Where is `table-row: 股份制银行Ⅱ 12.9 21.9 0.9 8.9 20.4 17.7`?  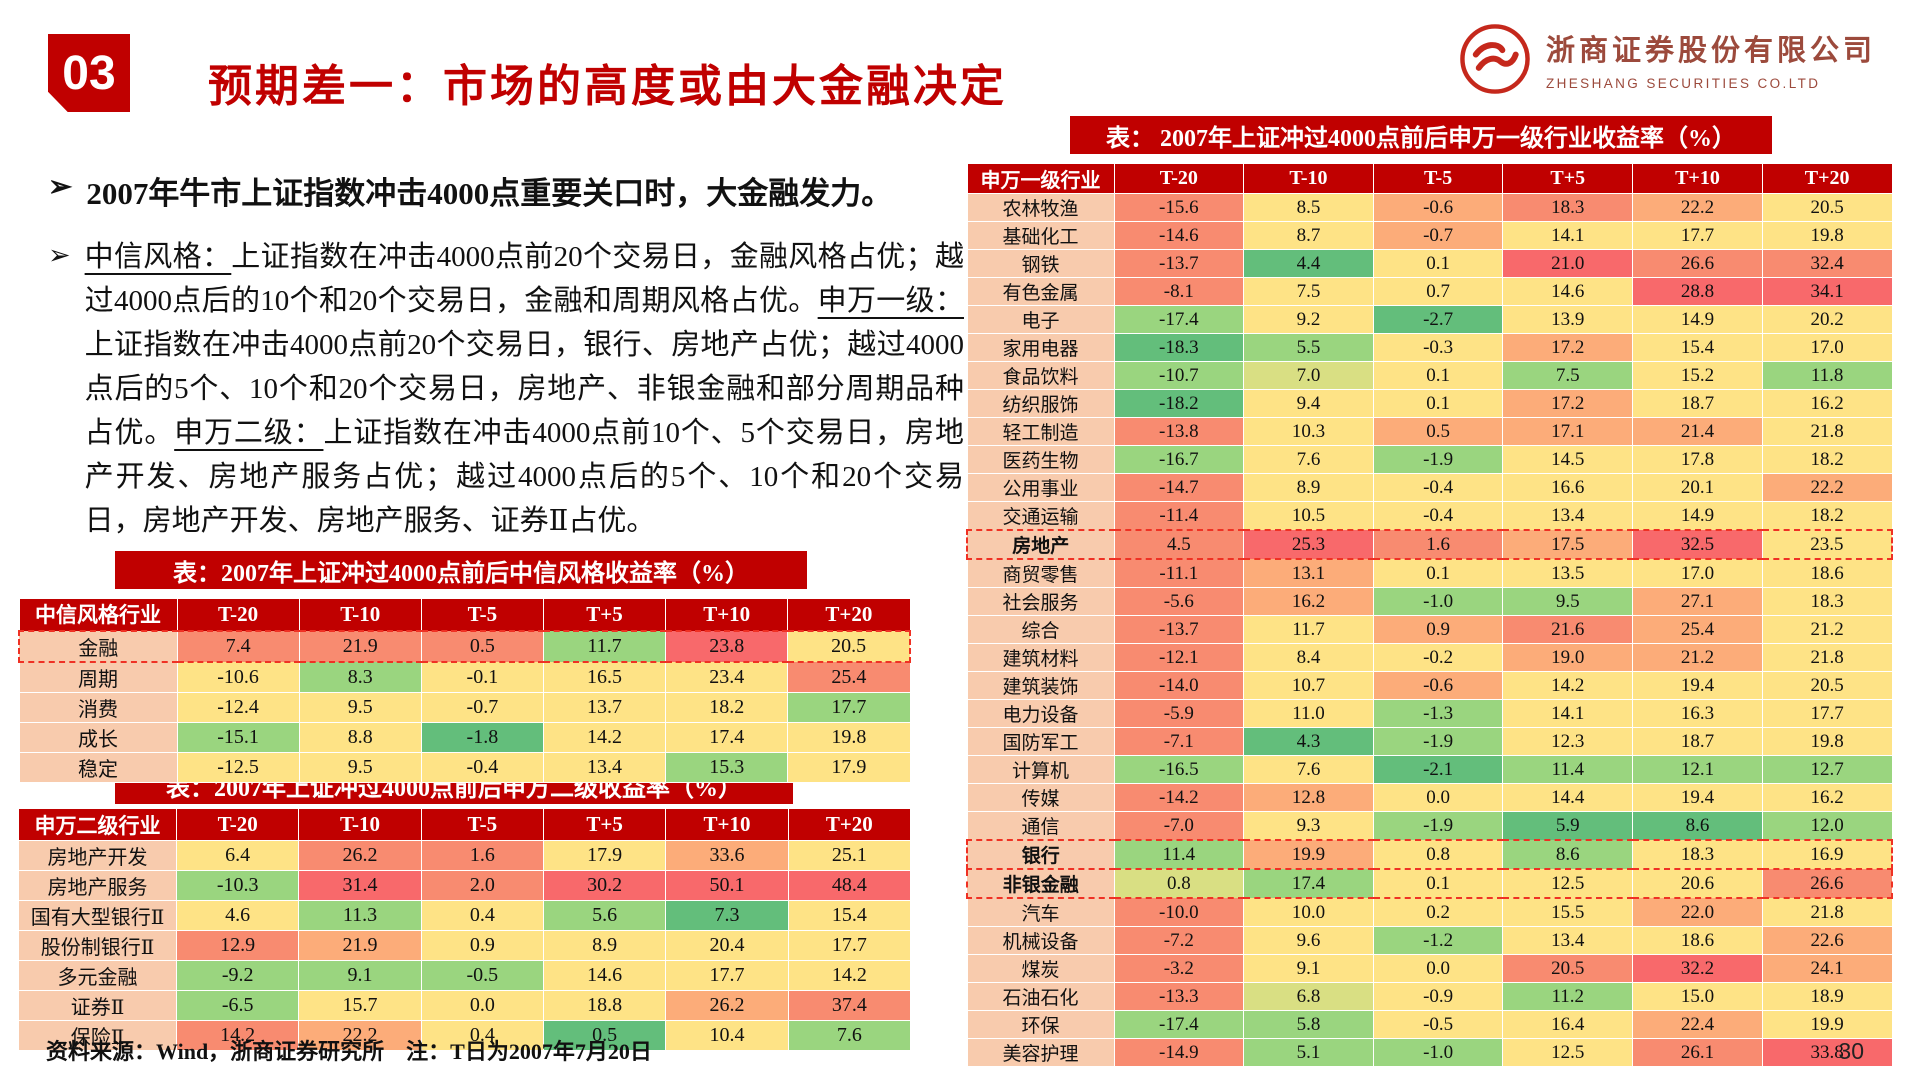
table-row: 股份制银行Ⅱ 12.9 21.9 0.9 8.9 20.4 17.7 is located at coordinates (465, 945).